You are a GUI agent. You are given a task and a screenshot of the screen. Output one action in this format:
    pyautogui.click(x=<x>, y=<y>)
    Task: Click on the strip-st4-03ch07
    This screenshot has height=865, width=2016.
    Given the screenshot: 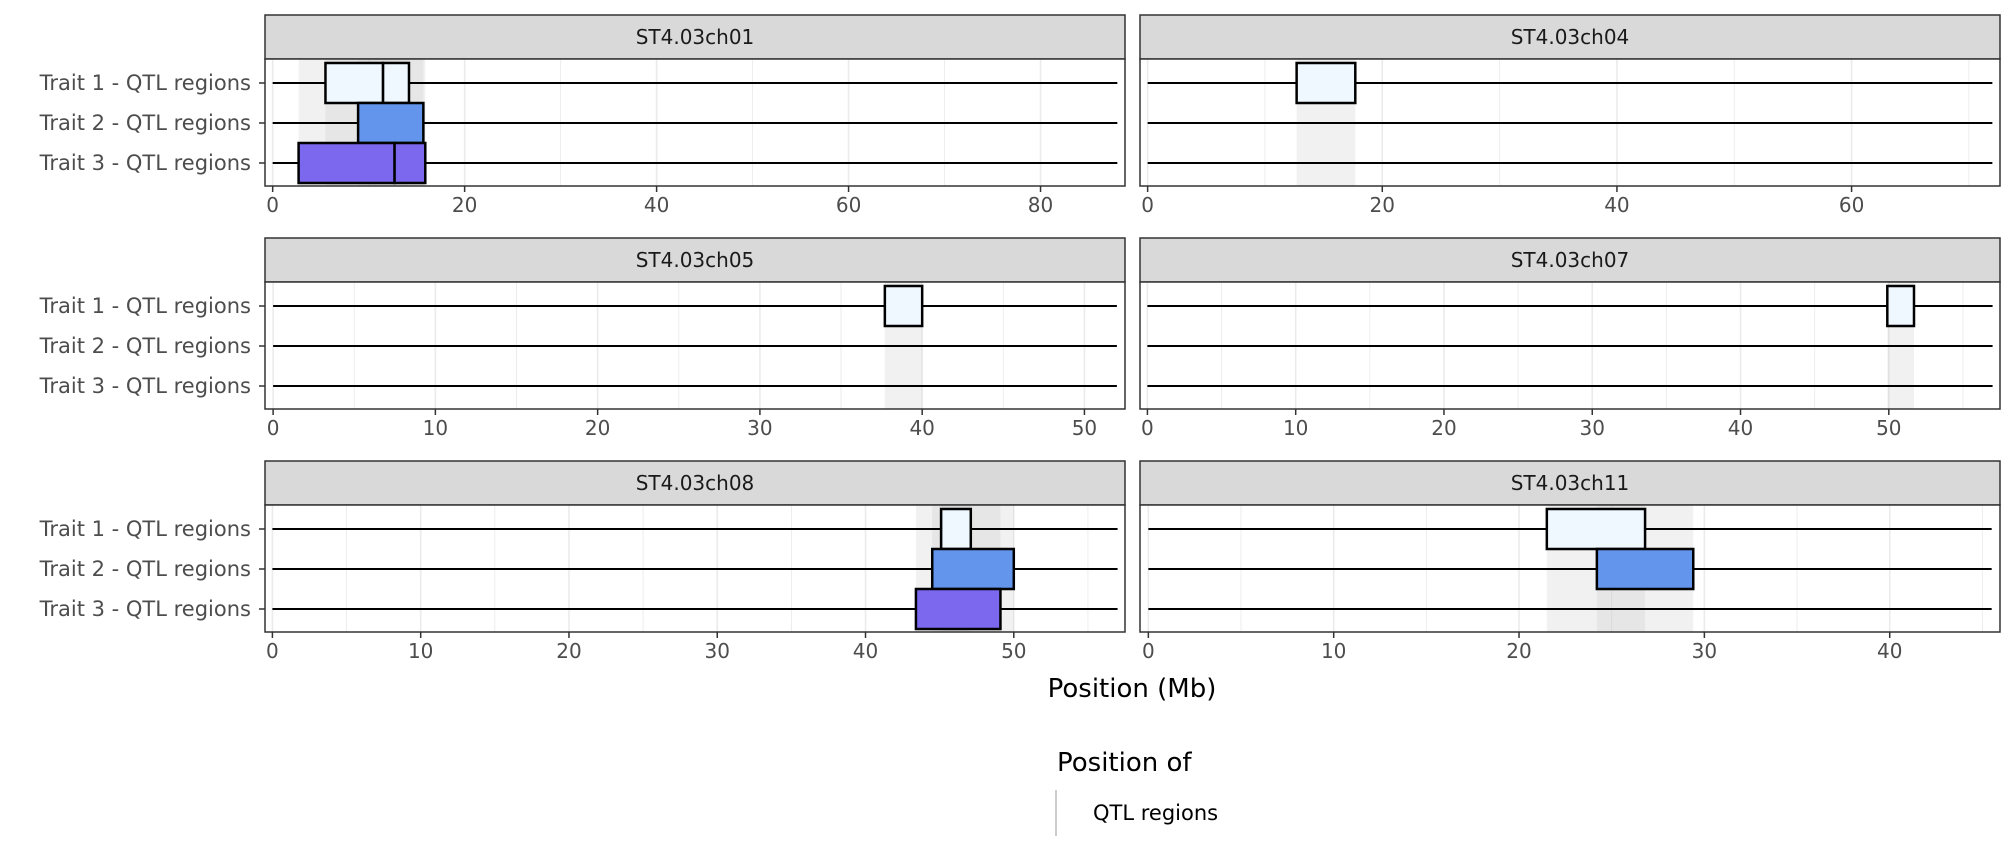 What is the action you would take?
    pyautogui.click(x=1570, y=260)
    